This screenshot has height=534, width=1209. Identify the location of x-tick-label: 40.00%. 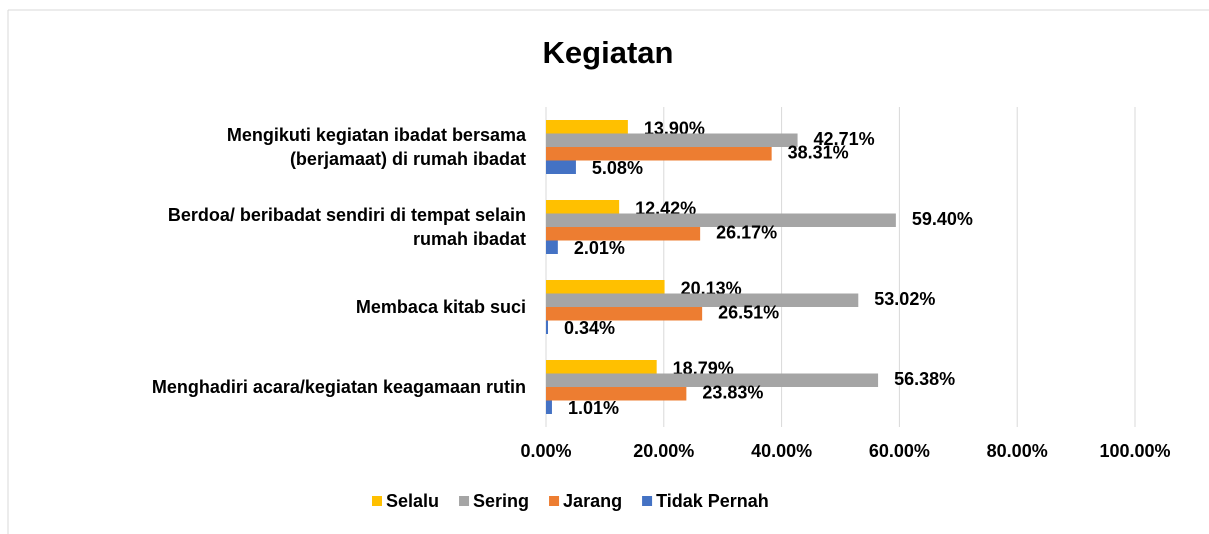
(781, 451).